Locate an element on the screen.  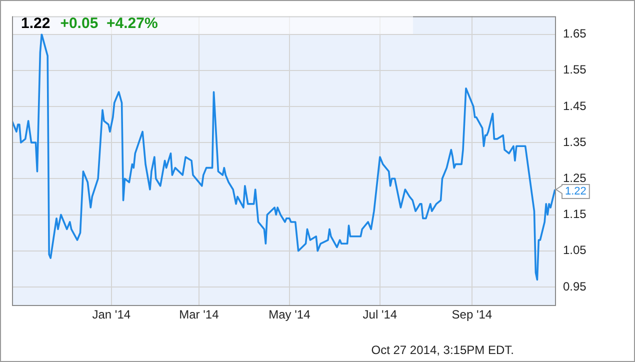
y-tick-label: 1.45 is located at coordinates (575, 105).